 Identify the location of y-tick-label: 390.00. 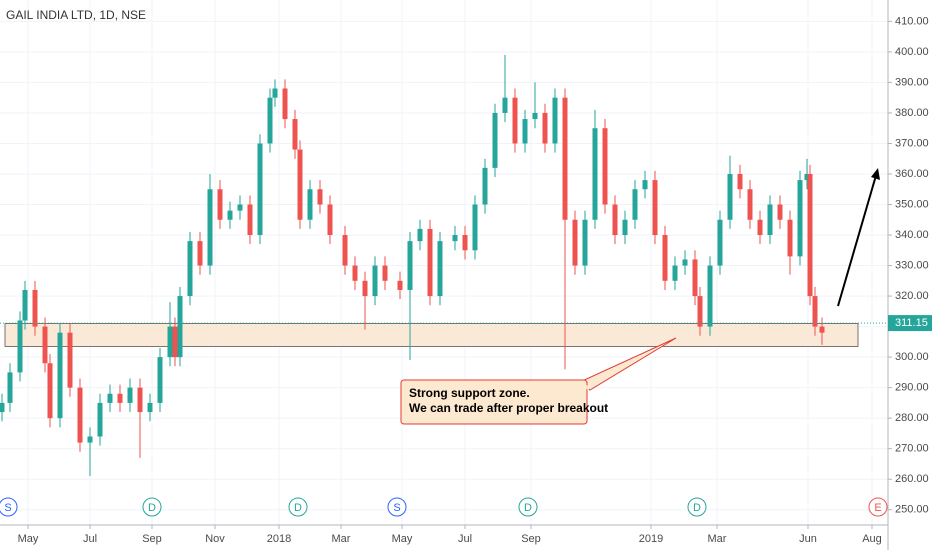
(912, 82).